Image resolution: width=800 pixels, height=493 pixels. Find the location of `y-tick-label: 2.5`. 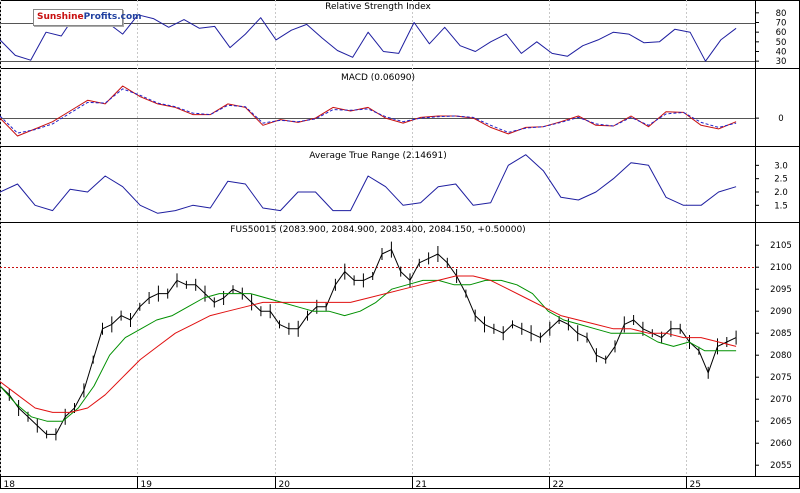

y-tick-label: 2.5 is located at coordinates (781, 180).